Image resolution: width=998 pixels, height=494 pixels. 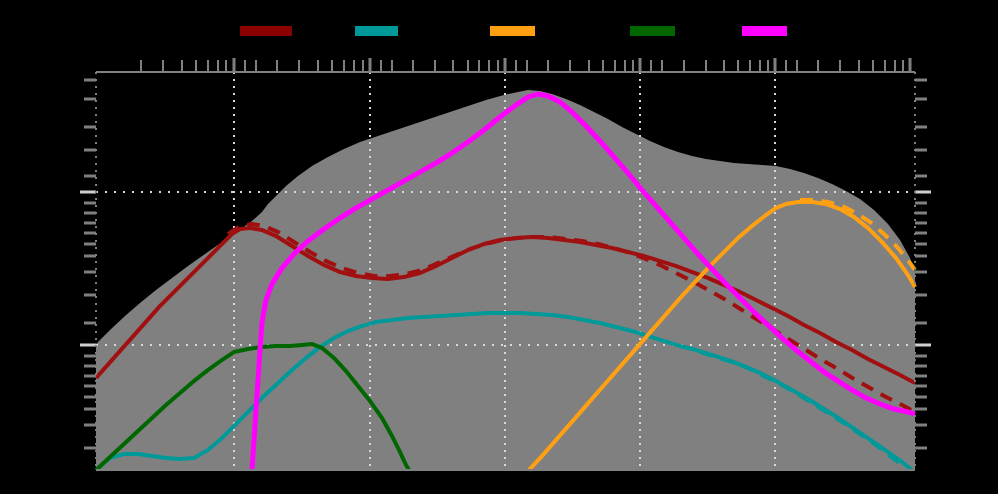 I want to click on series-line-teal-dashed, so click(x=801, y=408).